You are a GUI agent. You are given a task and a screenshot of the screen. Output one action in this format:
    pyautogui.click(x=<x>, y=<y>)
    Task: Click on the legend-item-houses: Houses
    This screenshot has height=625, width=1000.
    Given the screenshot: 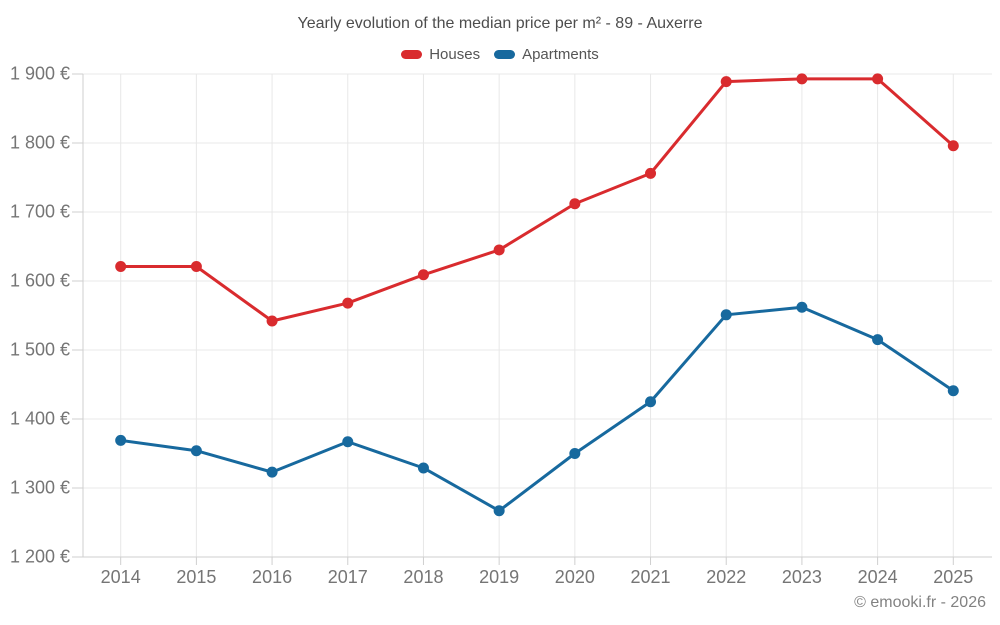 What is the action you would take?
    pyautogui.click(x=440, y=54)
    